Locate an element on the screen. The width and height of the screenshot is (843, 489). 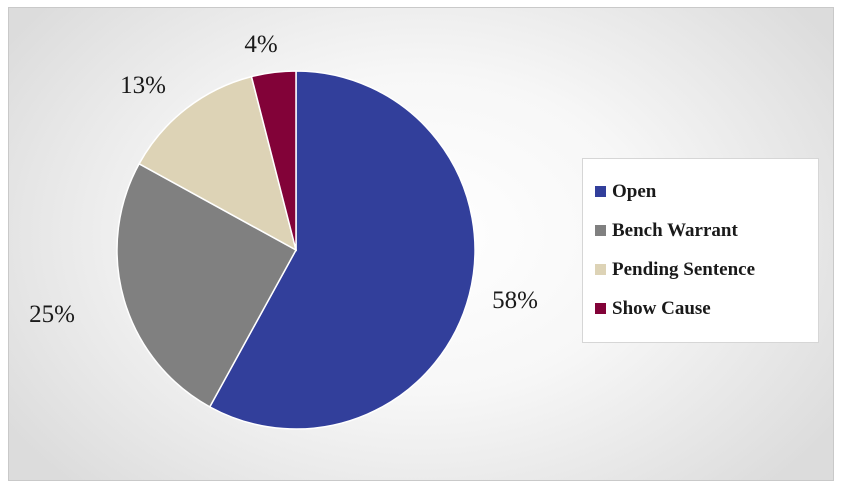
legend-swatch-bench-warrant is located at coordinates (600, 230).